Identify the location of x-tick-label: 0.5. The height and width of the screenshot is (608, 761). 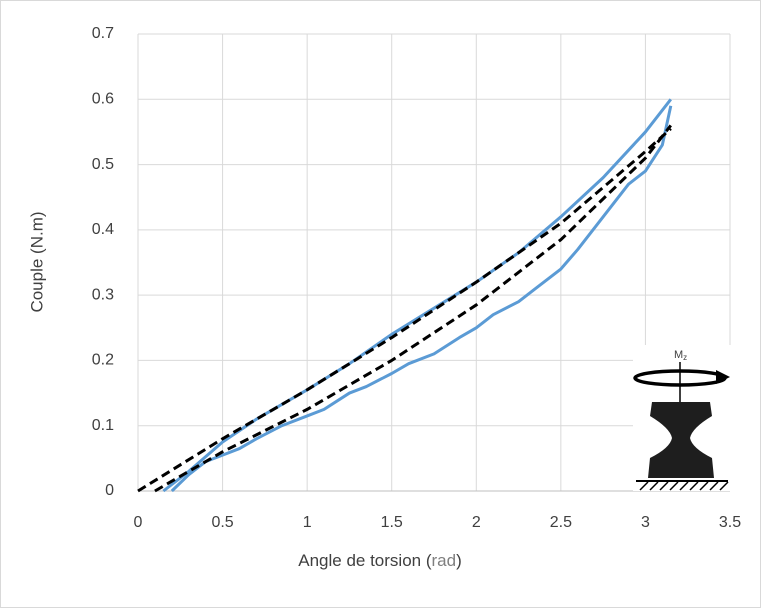
(222, 522).